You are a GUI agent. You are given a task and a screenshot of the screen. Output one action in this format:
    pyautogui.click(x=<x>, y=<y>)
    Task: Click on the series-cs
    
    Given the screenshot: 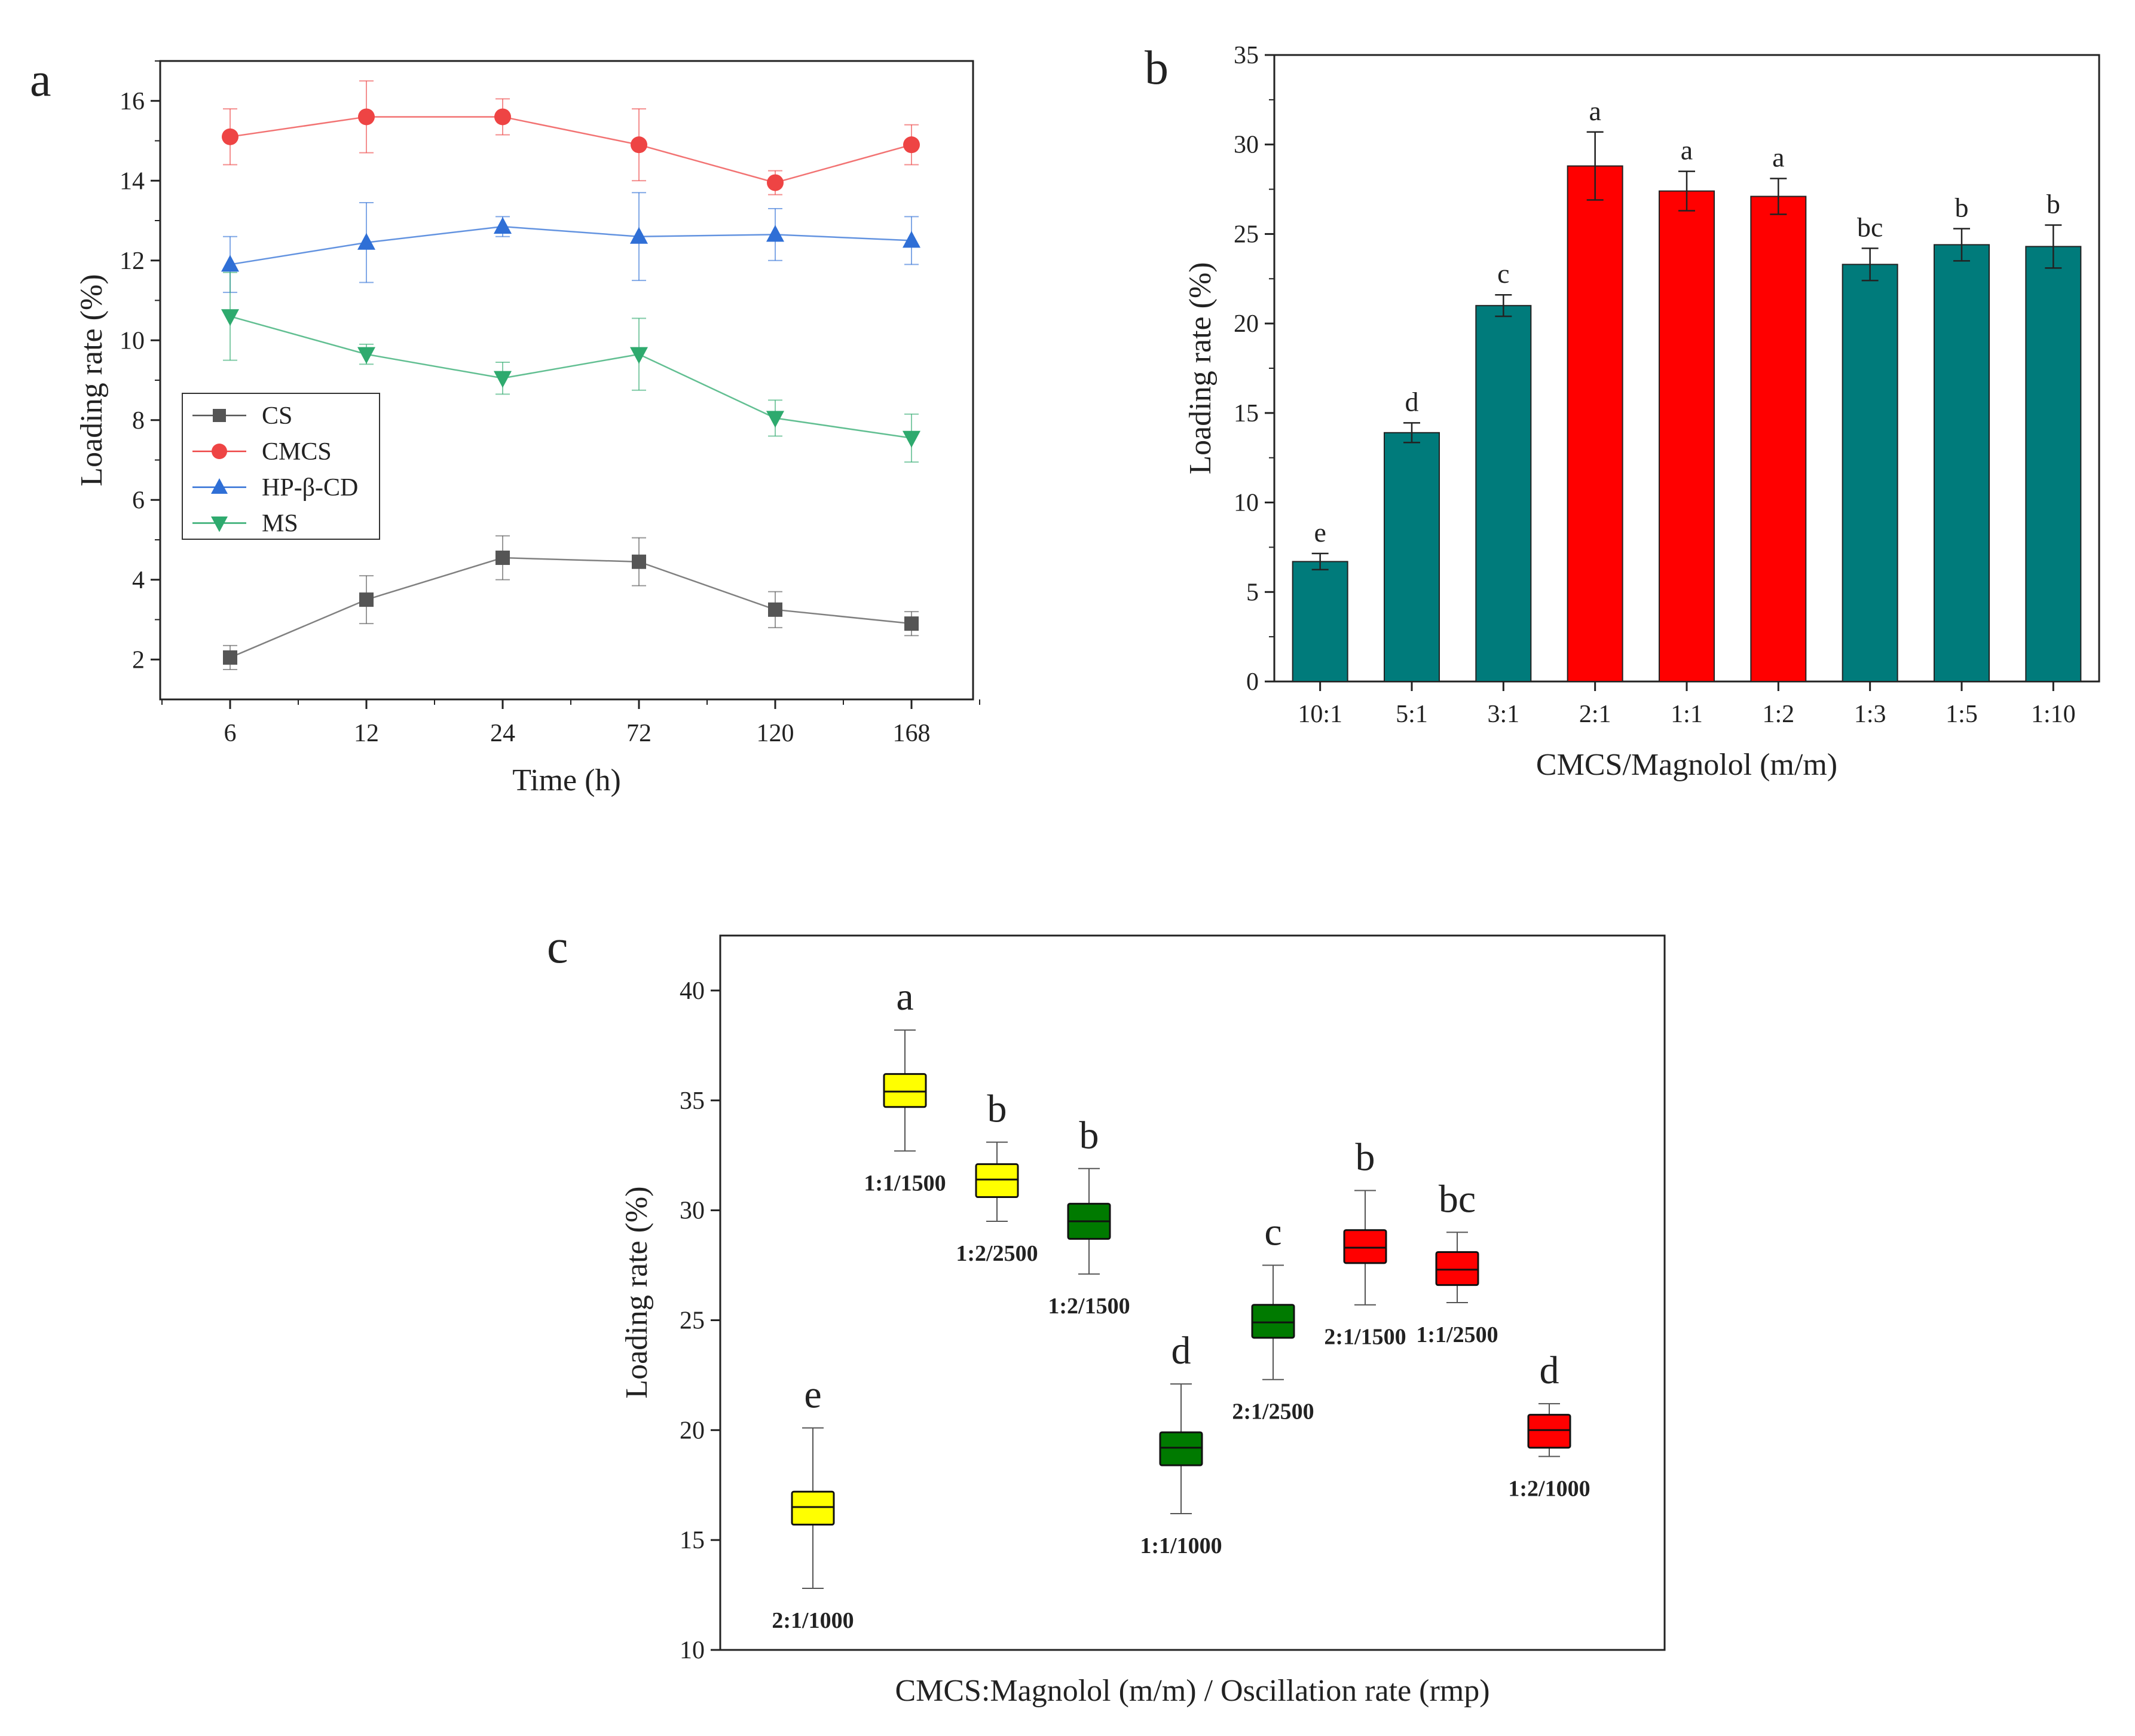 What is the action you would take?
    pyautogui.click(x=571, y=602)
    